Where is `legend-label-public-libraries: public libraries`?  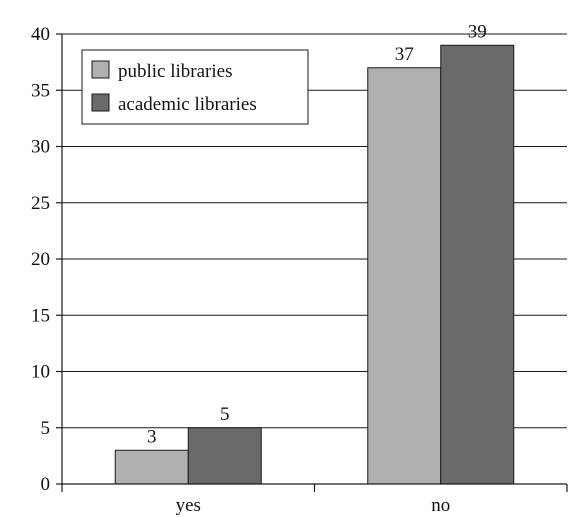 legend-label-public-libraries: public libraries is located at coordinates (175, 71).